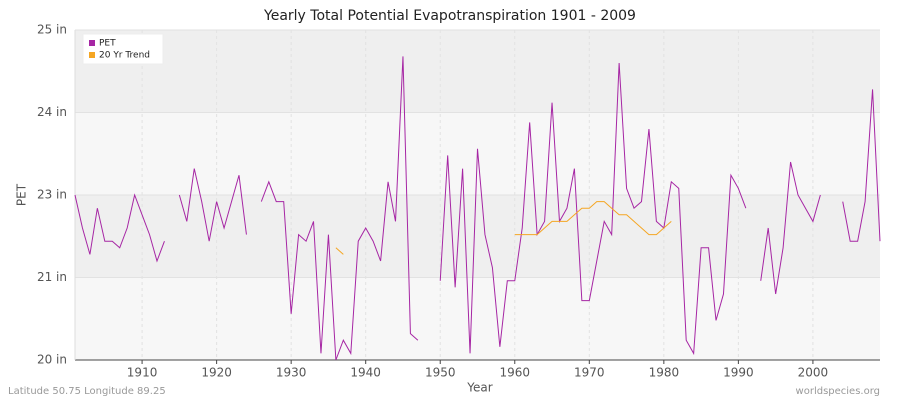 Image resolution: width=900 pixels, height=400 pixels. I want to click on x-tick-label: 1930, so click(291, 373).